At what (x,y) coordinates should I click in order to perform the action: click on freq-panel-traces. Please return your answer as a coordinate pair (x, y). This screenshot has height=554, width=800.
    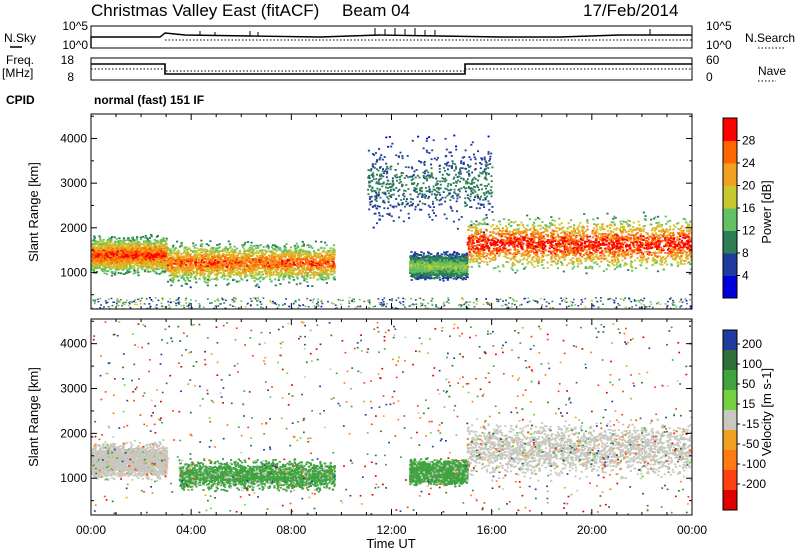
    Looking at the image, I should click on (391, 69).